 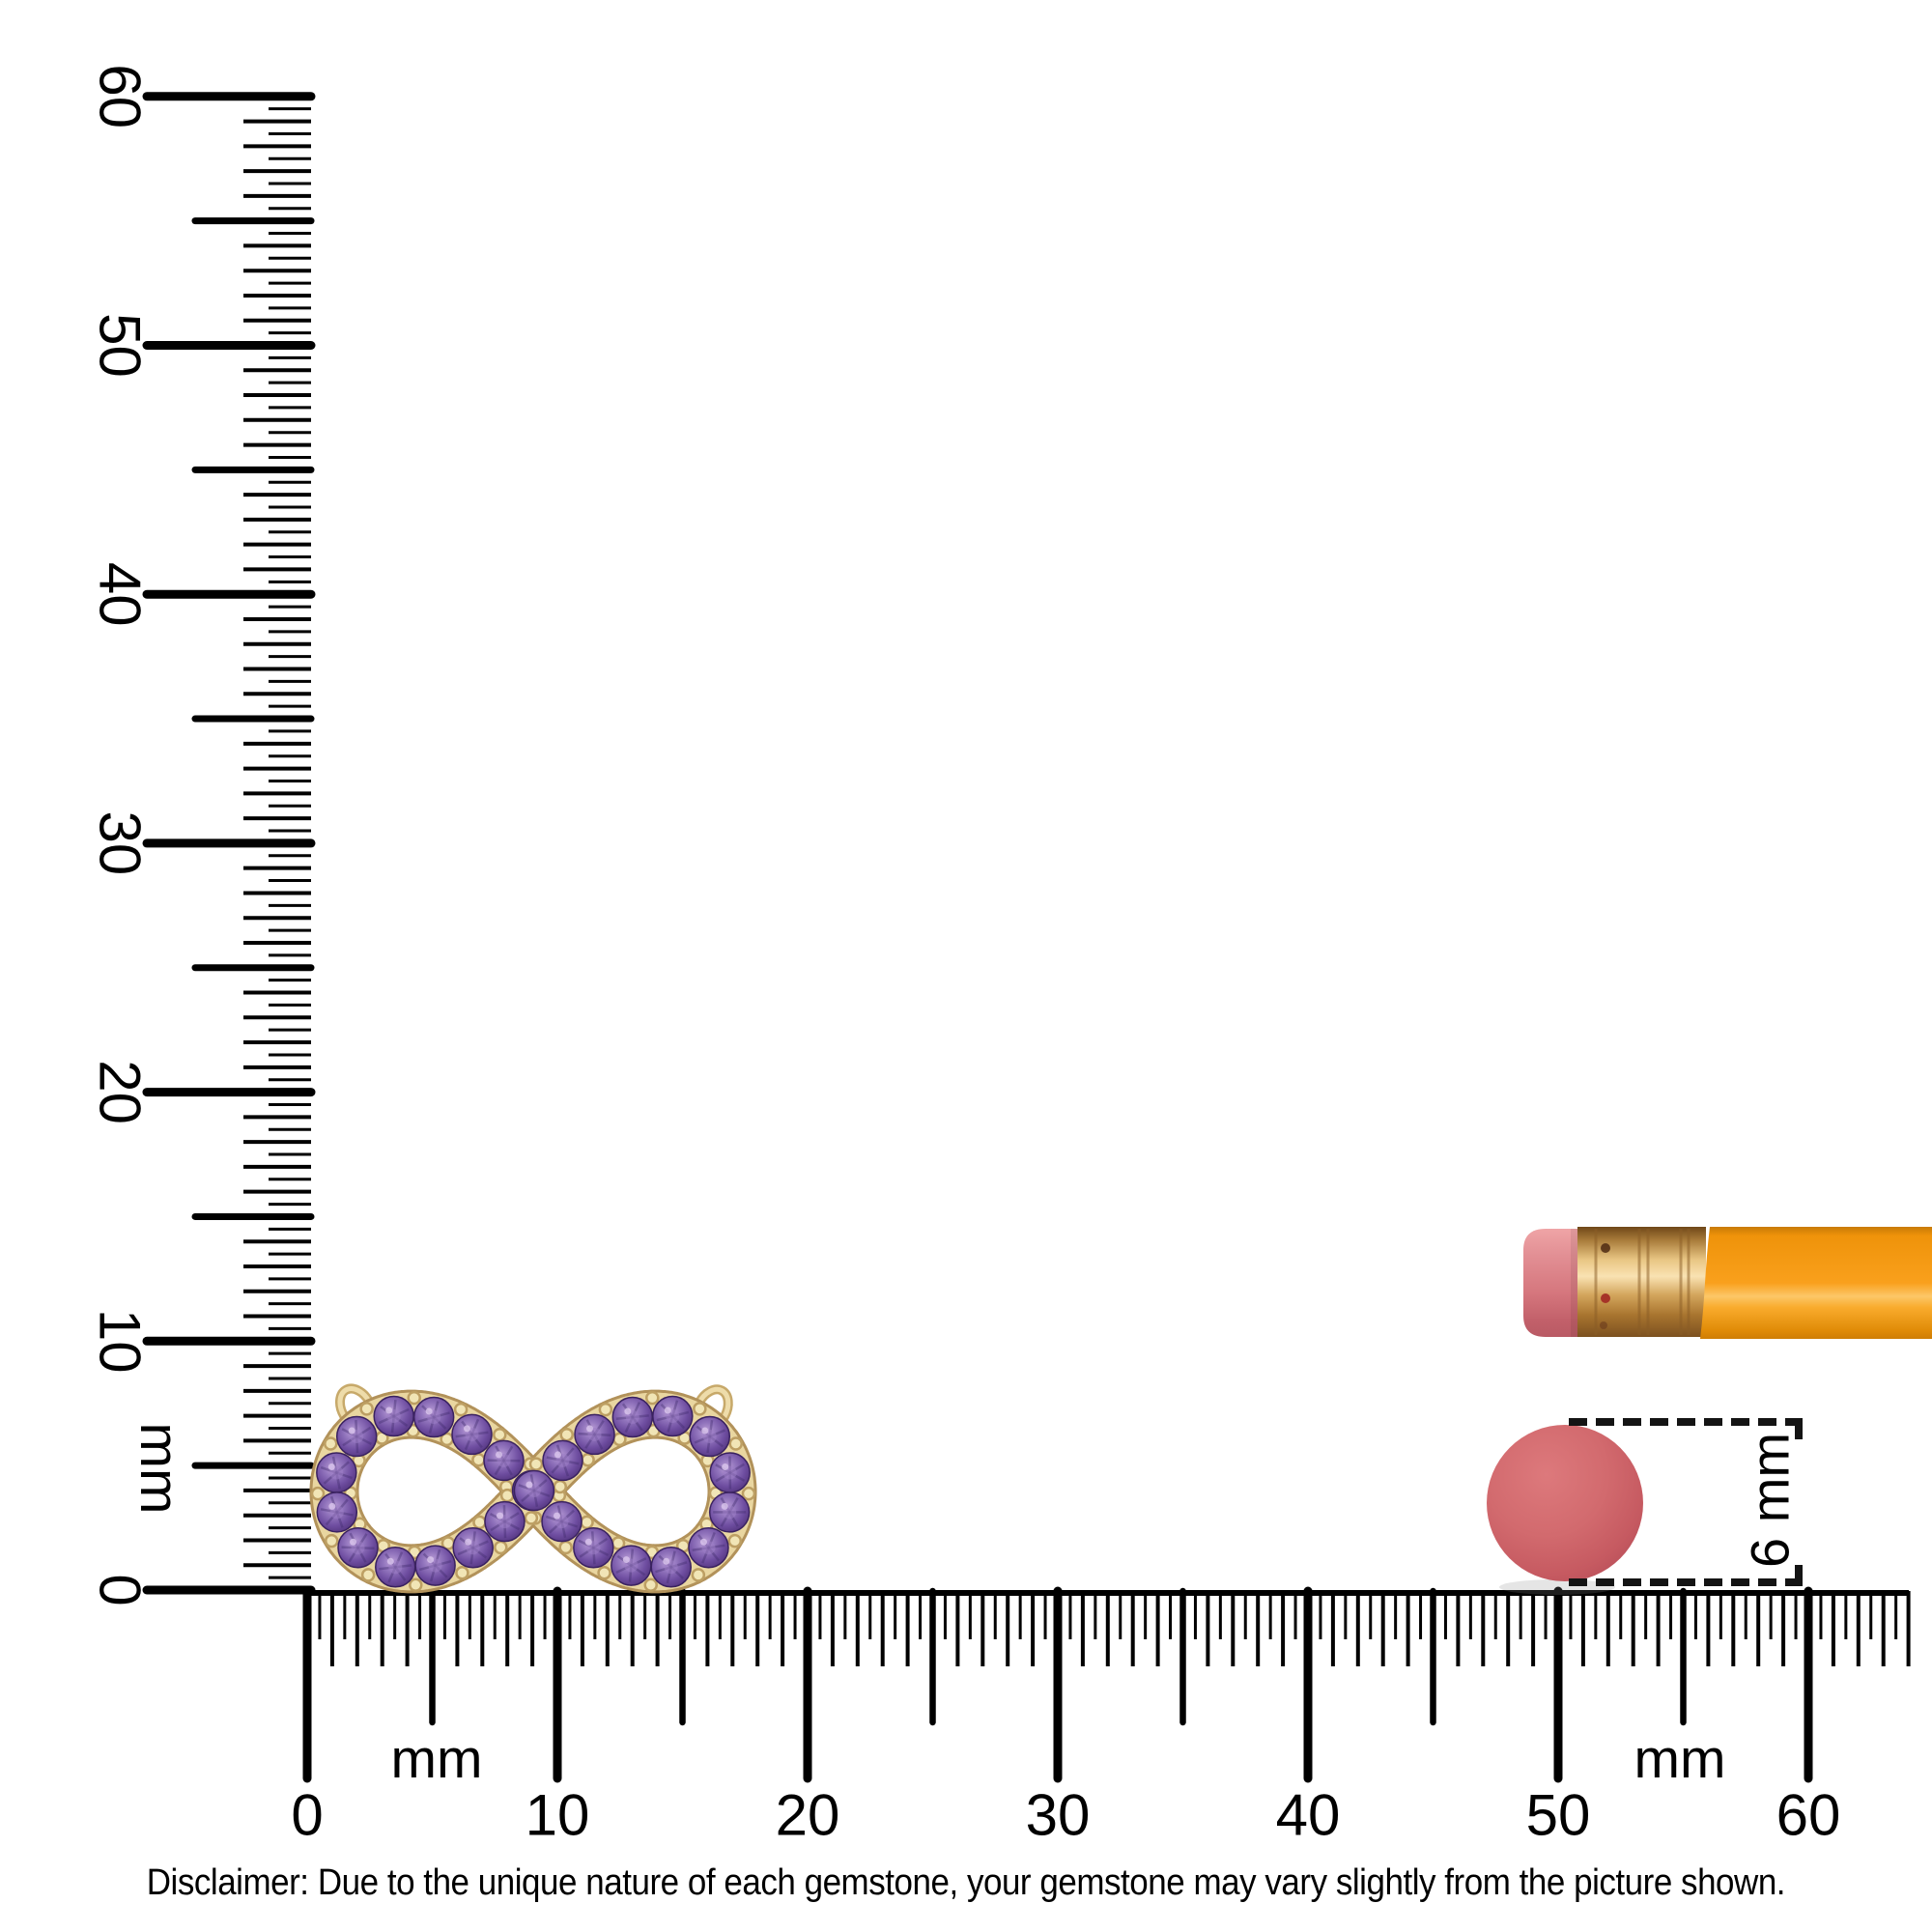 What do you see at coordinates (202, 835) in the screenshot?
I see `vertical-ruler: 60 50 40 30 20 10 0` at bounding box center [202, 835].